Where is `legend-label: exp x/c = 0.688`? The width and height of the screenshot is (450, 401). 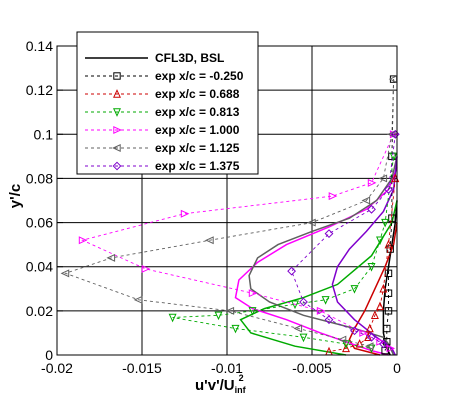 legend-label: exp x/c = 0.688 is located at coordinates (197, 94).